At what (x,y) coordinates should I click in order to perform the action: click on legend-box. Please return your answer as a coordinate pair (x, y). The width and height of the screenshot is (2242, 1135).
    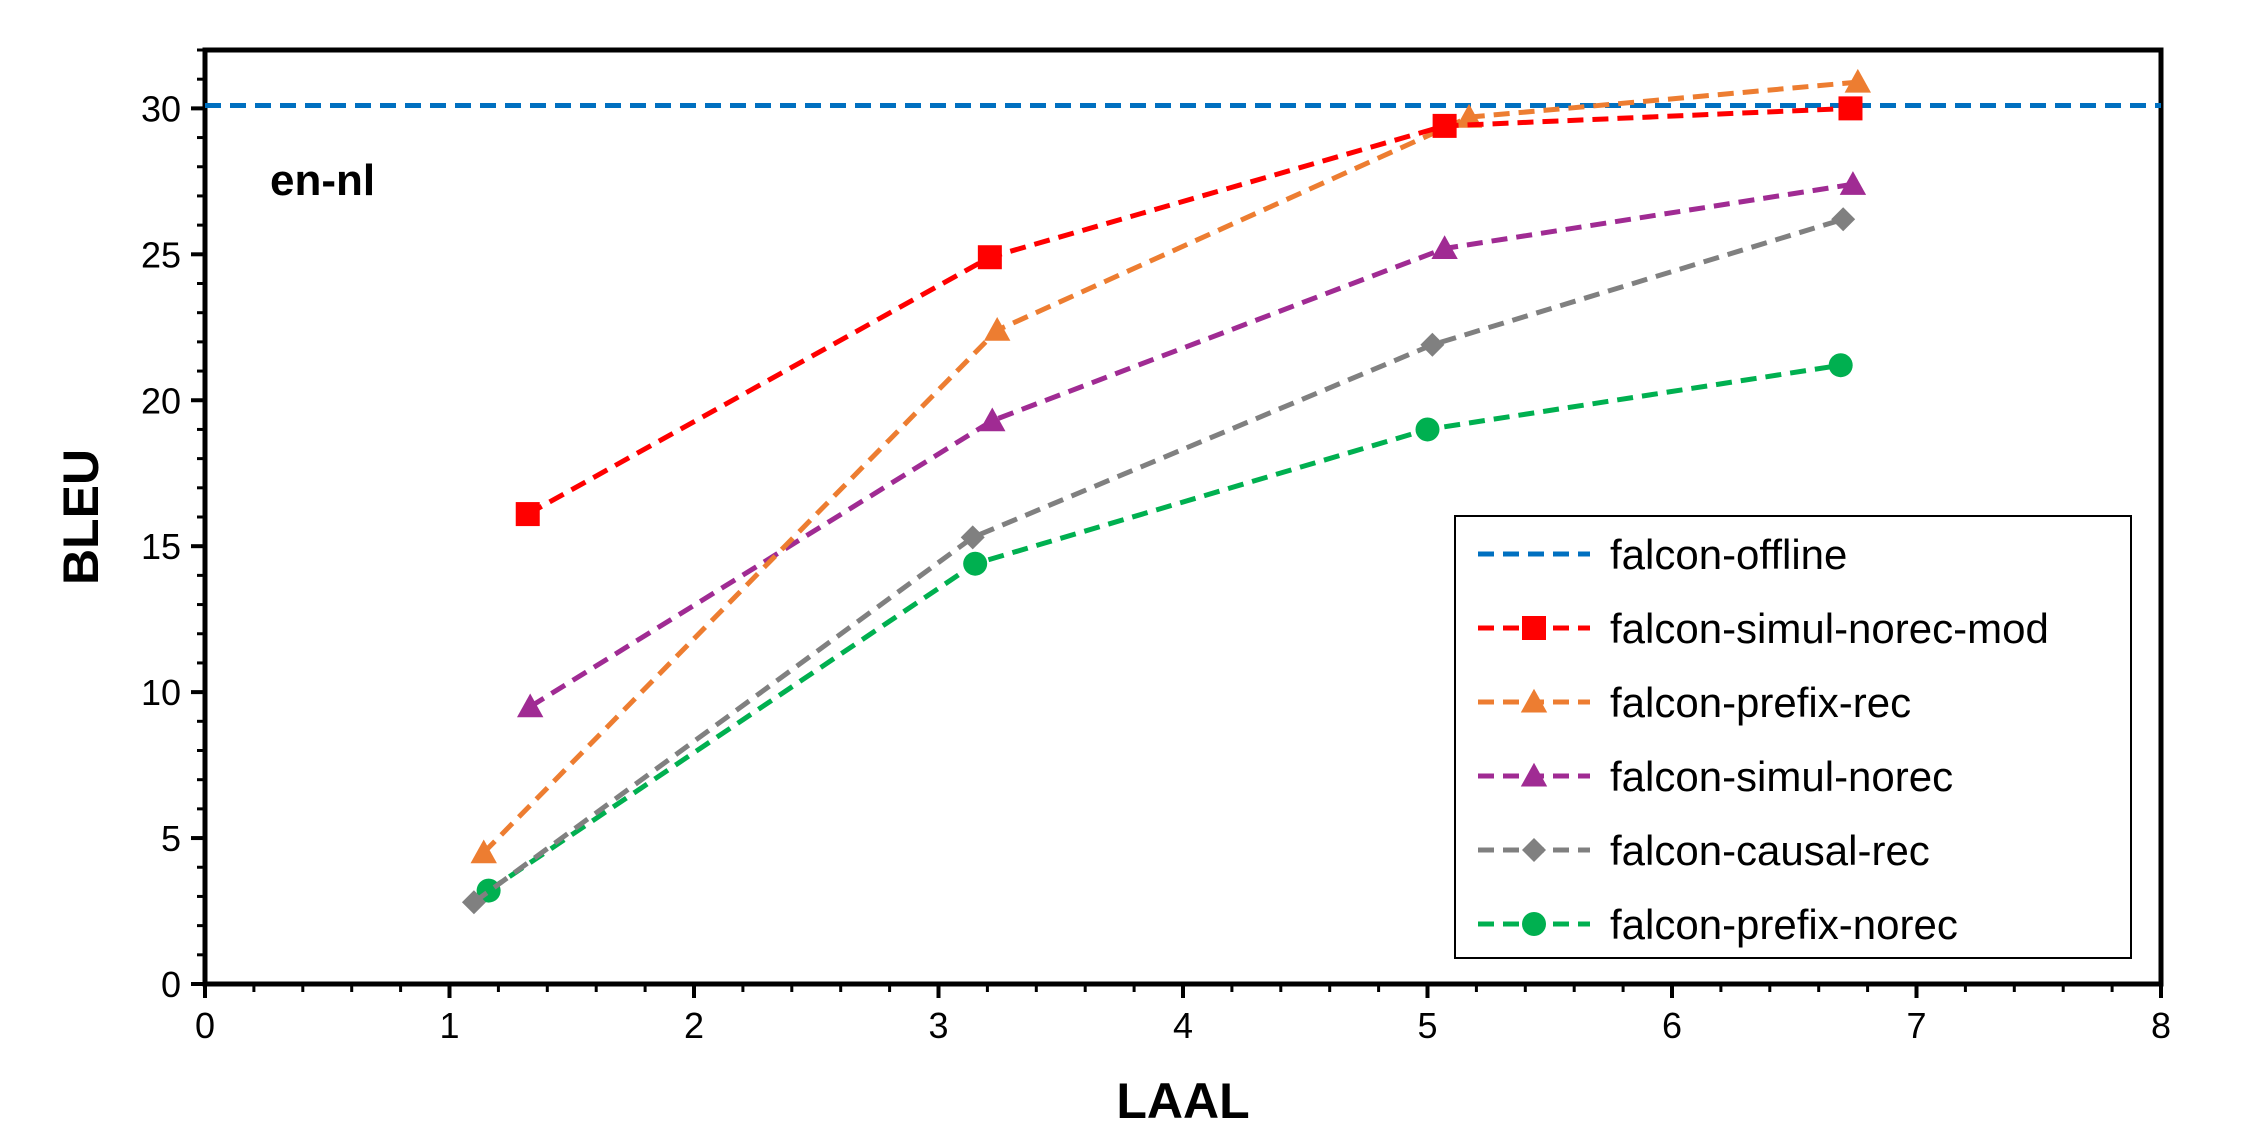
    Looking at the image, I should click on (1793, 737).